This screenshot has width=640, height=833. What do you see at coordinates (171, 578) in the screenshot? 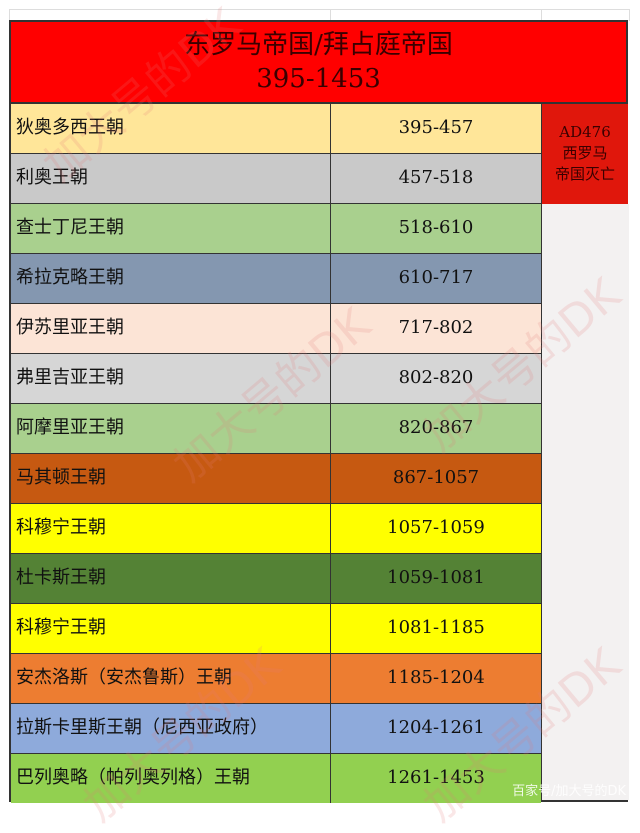
I see `dynasty-name: 杜卡斯王朝` at bounding box center [171, 578].